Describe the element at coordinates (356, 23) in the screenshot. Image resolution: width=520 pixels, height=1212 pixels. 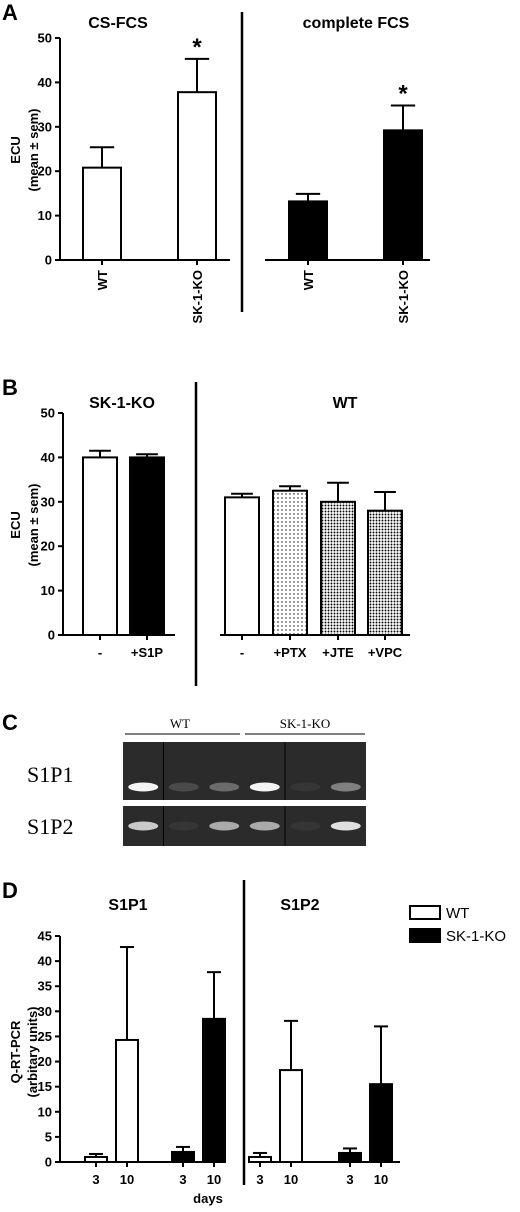
I see `panel-a-group-title-2: complete FCS` at that location.